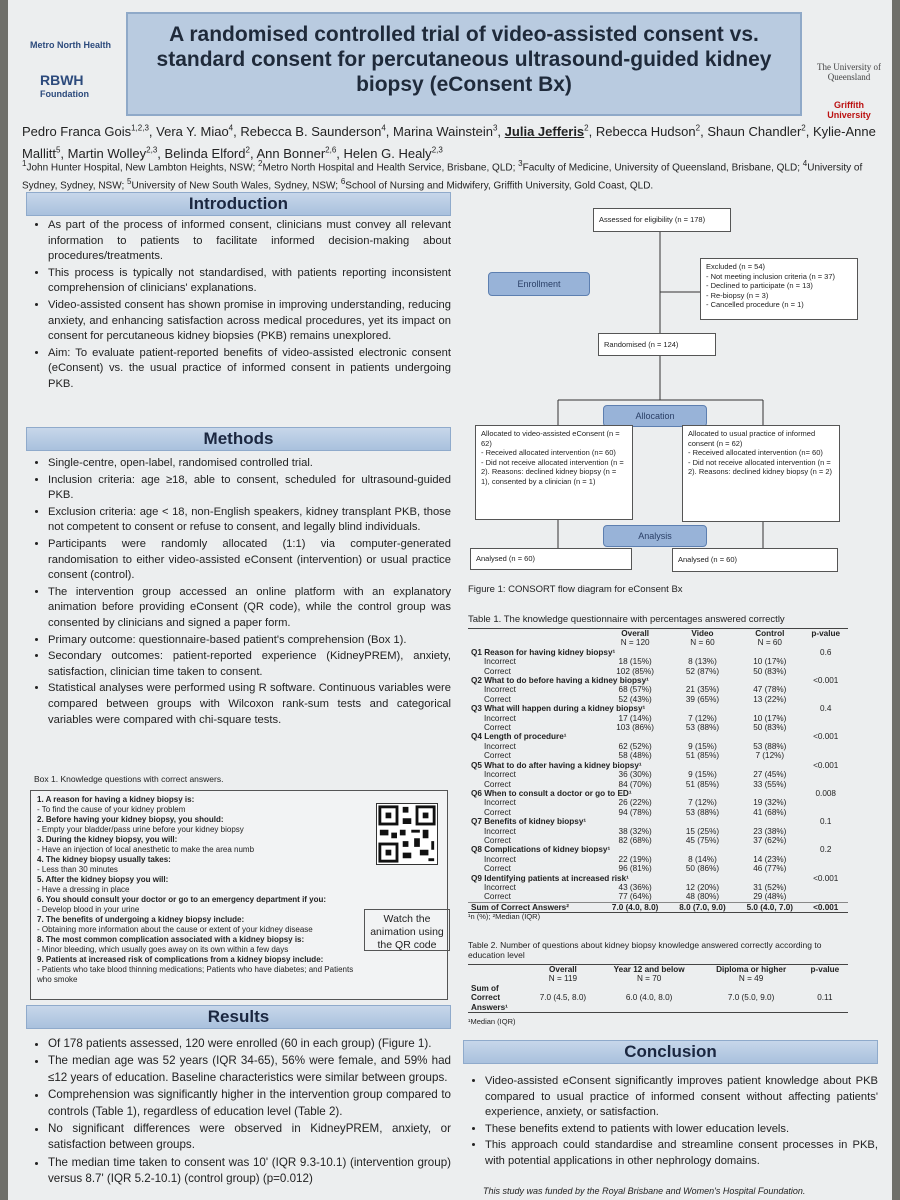 This screenshot has height=1200, width=900. Describe the element at coordinates (702, 897) in the screenshot. I see `cell: 48 (80%)` at that location.